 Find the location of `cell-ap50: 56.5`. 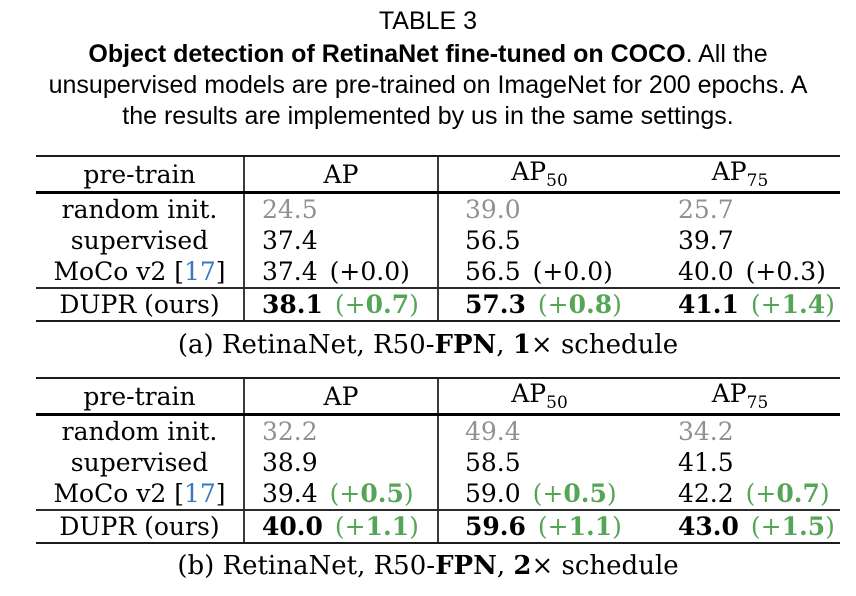

cell-ap50: 56.5 is located at coordinates (493, 240).